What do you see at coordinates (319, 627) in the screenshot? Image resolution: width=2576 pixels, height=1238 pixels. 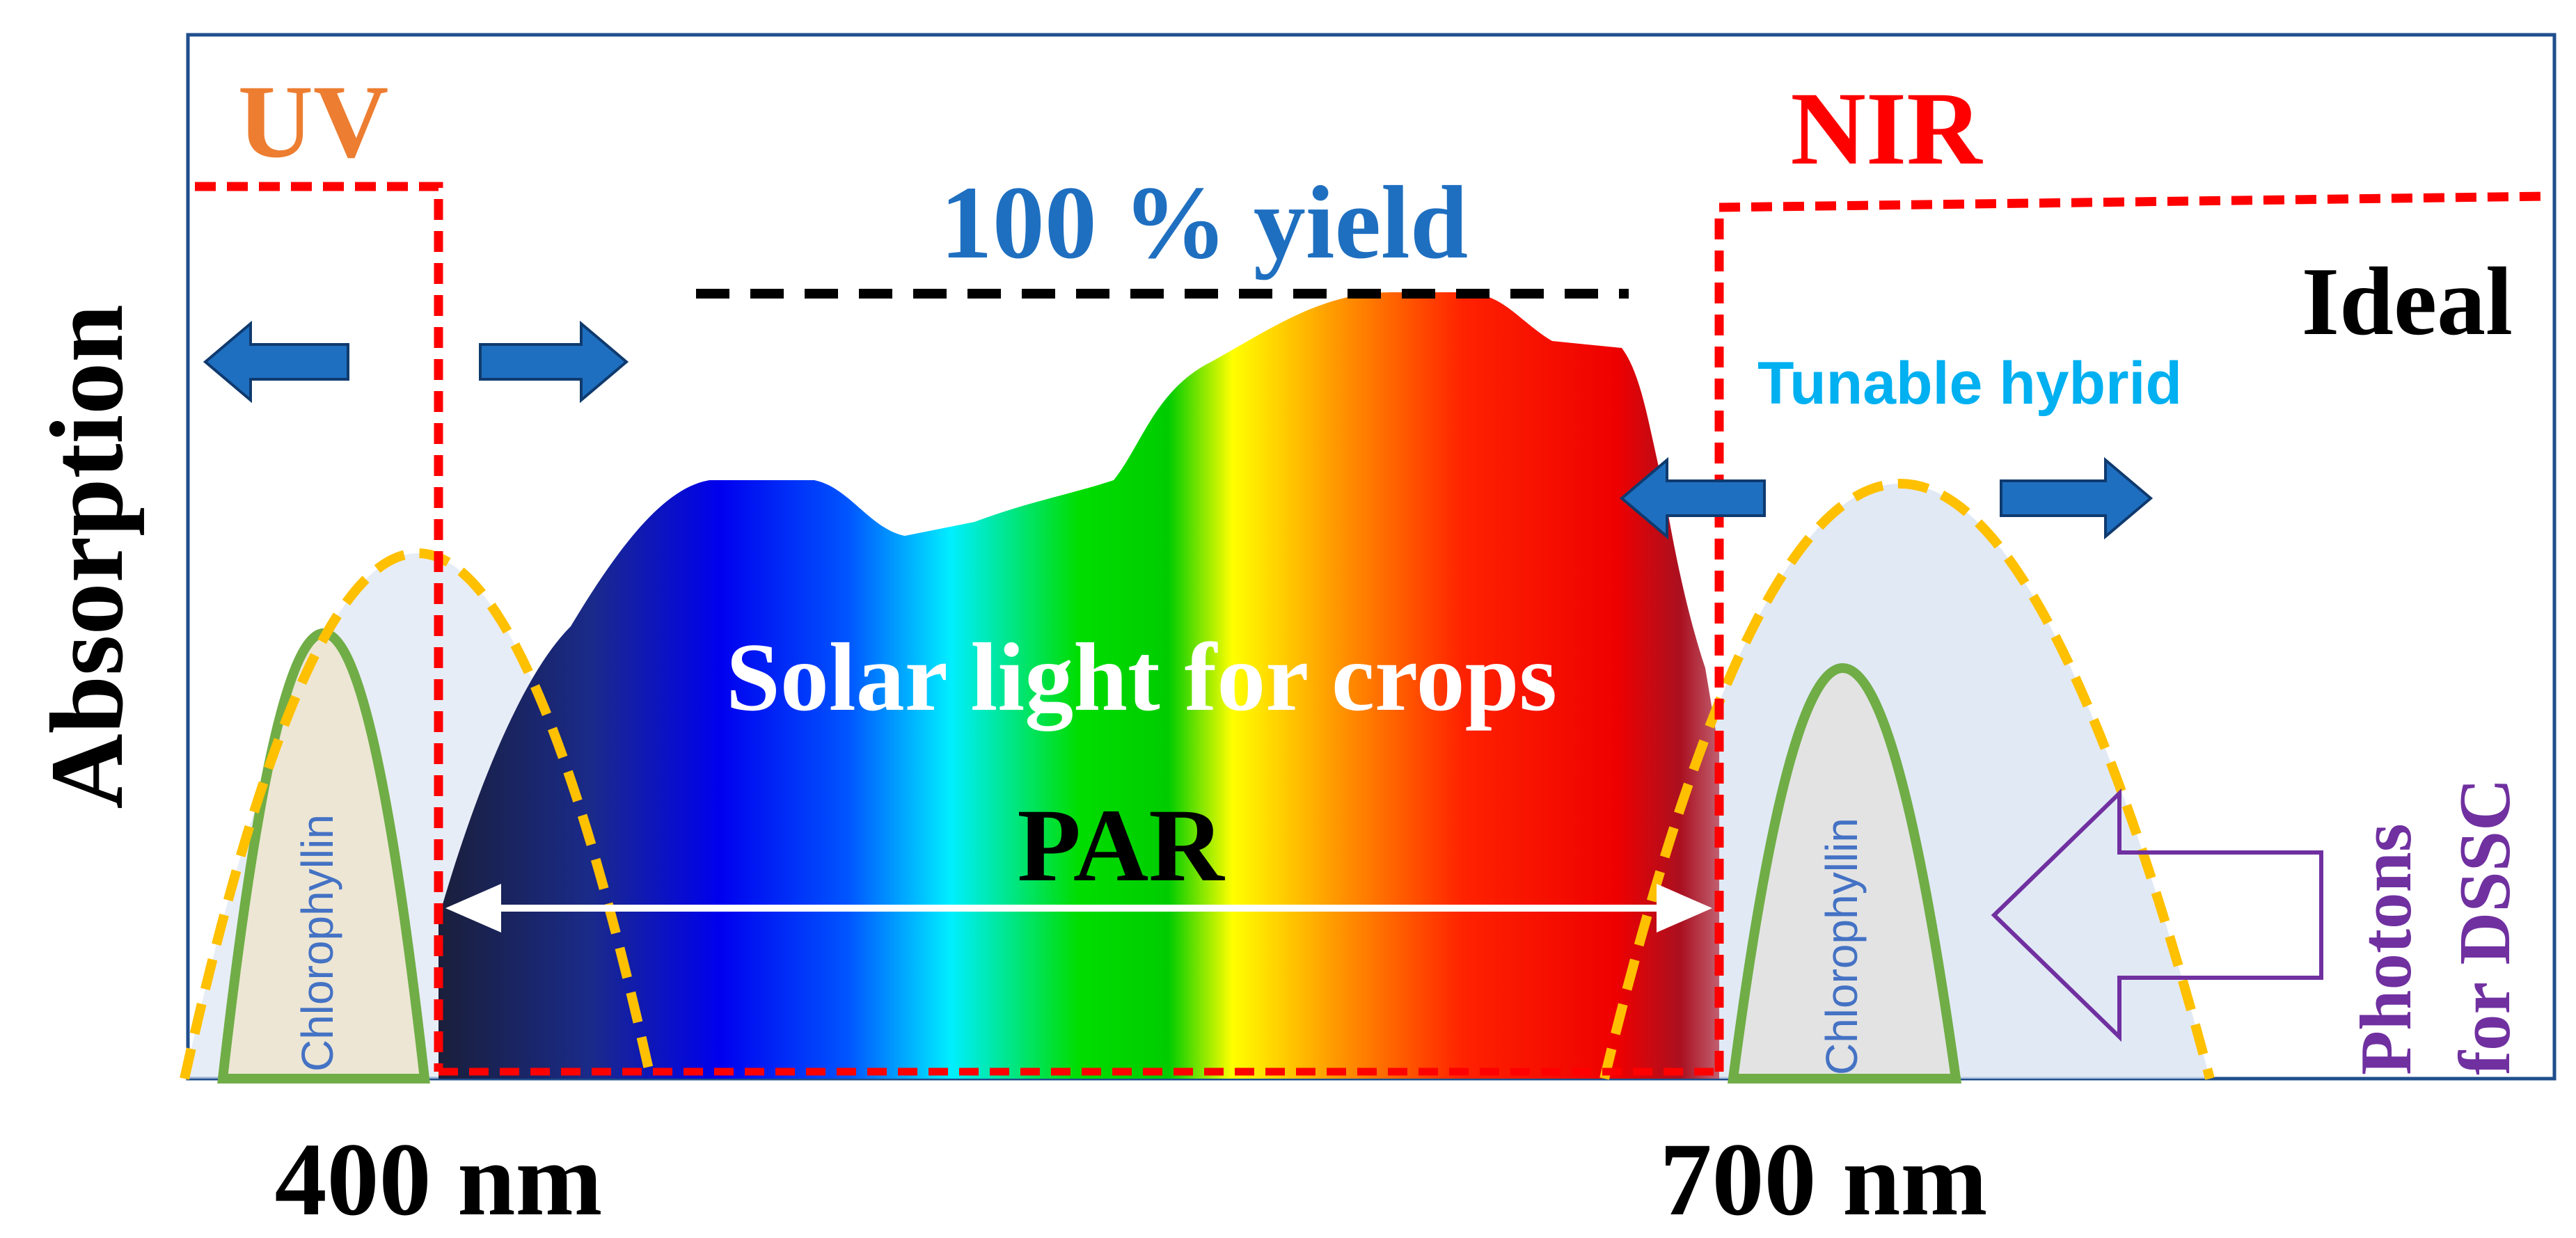 I see `ideal-profile-uv` at bounding box center [319, 627].